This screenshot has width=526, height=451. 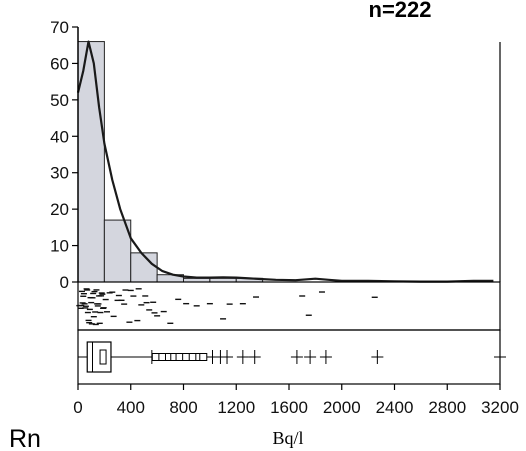 What do you see at coordinates (236, 407) in the screenshot?
I see `x-tick-label: 1200` at bounding box center [236, 407].